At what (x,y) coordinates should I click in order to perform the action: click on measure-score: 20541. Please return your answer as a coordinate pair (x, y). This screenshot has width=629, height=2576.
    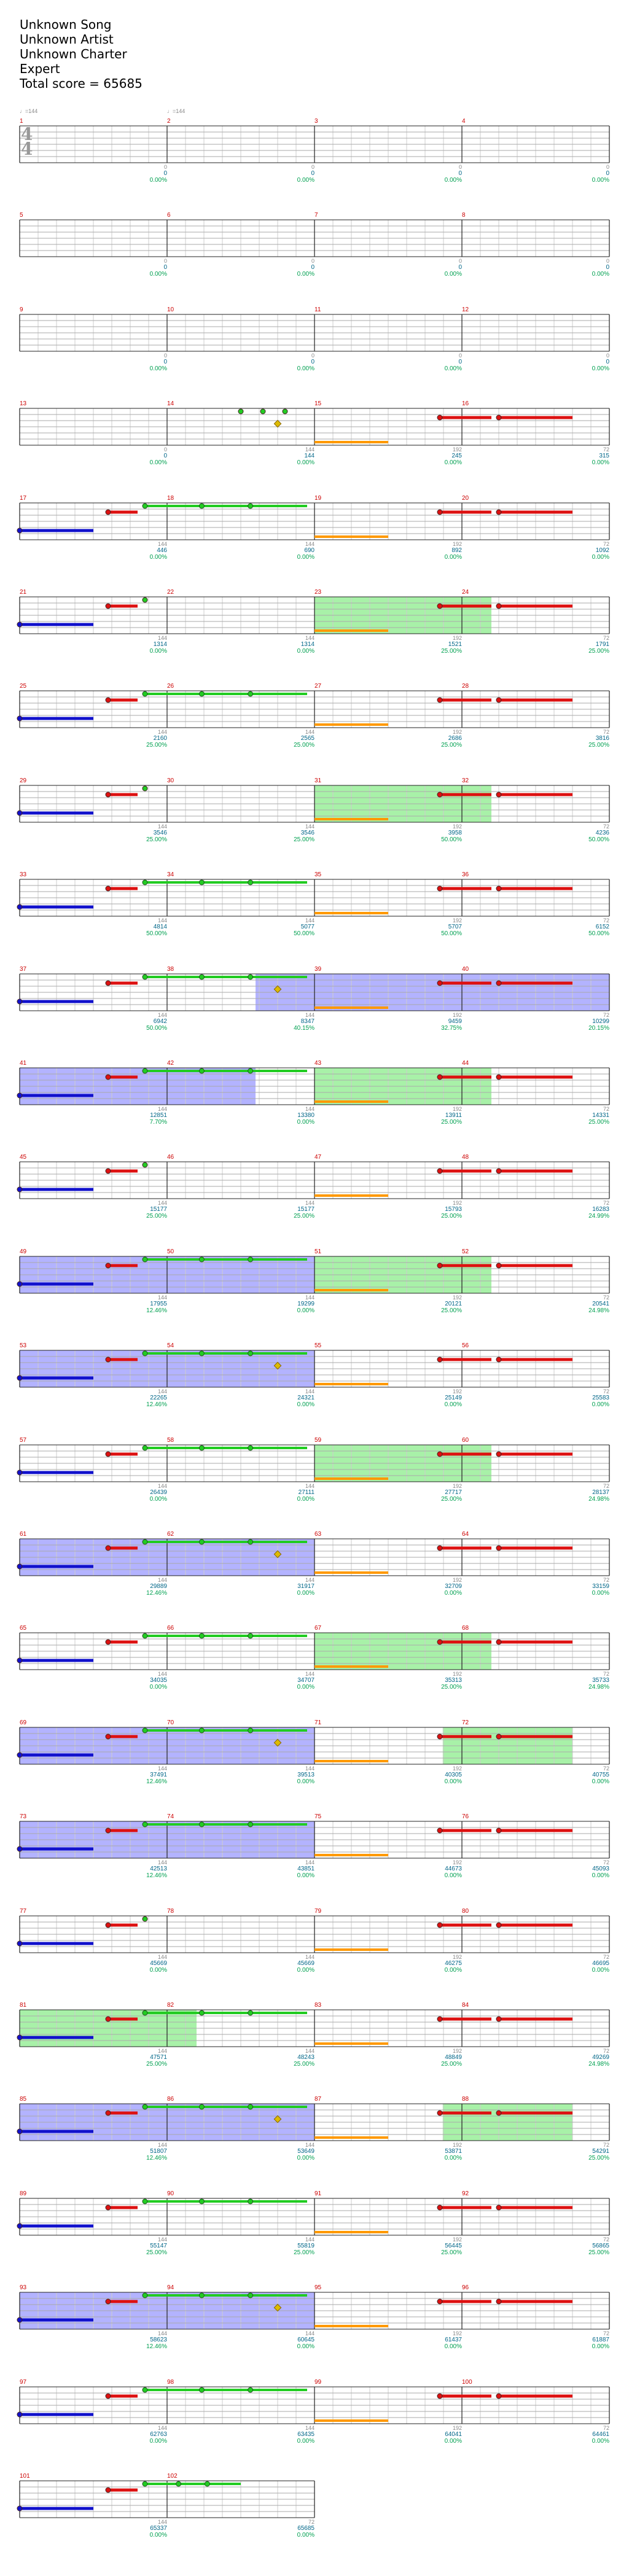
    Looking at the image, I should click on (600, 1304).